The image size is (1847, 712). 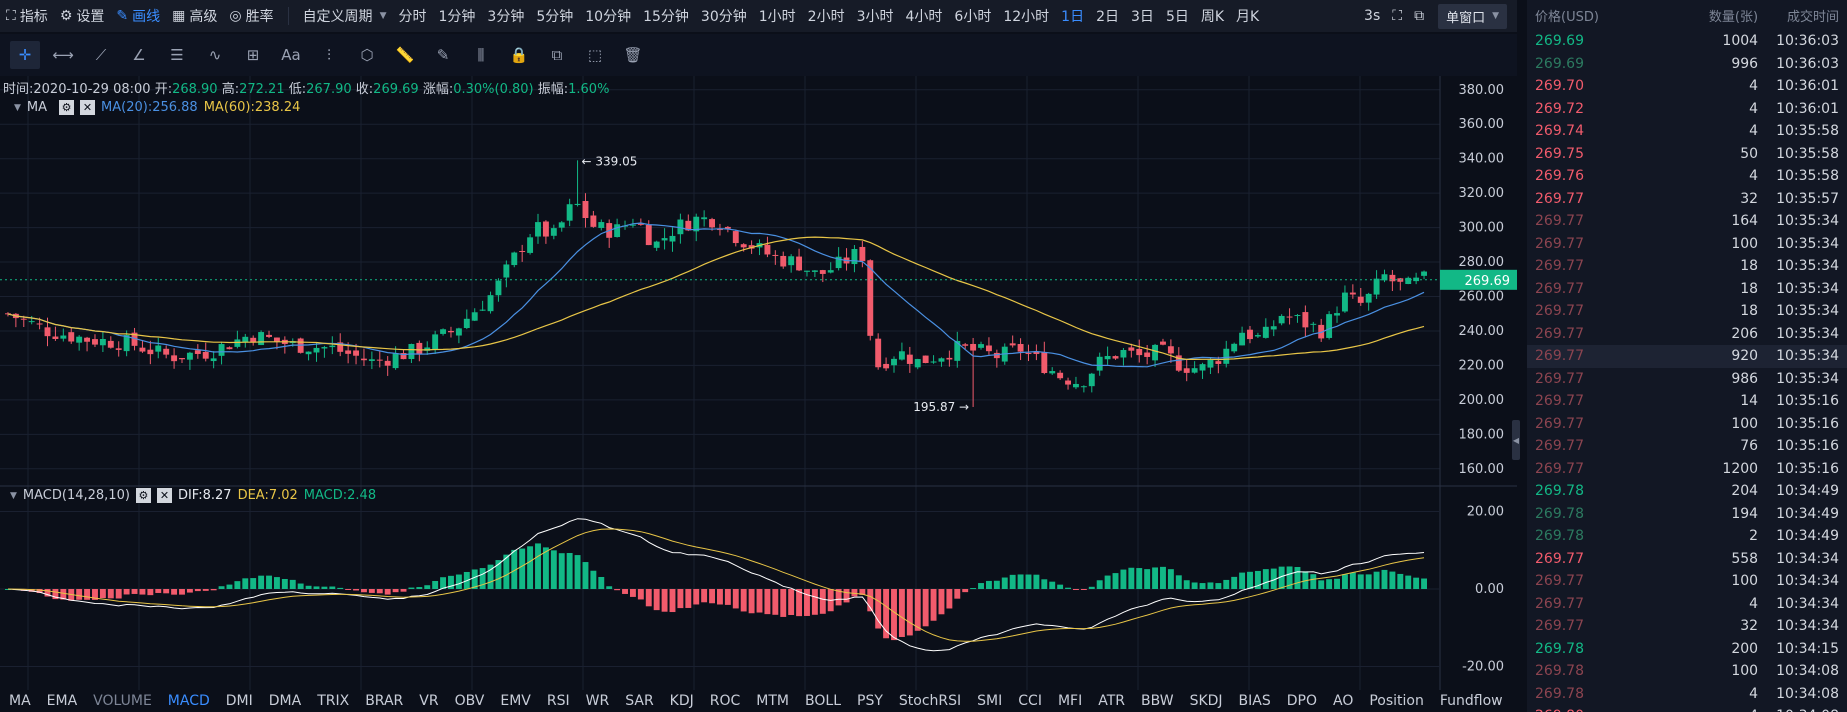 What do you see at coordinates (1687, 559) in the screenshot?
I see `trade-row: 269.77 558 10:34:34` at bounding box center [1687, 559].